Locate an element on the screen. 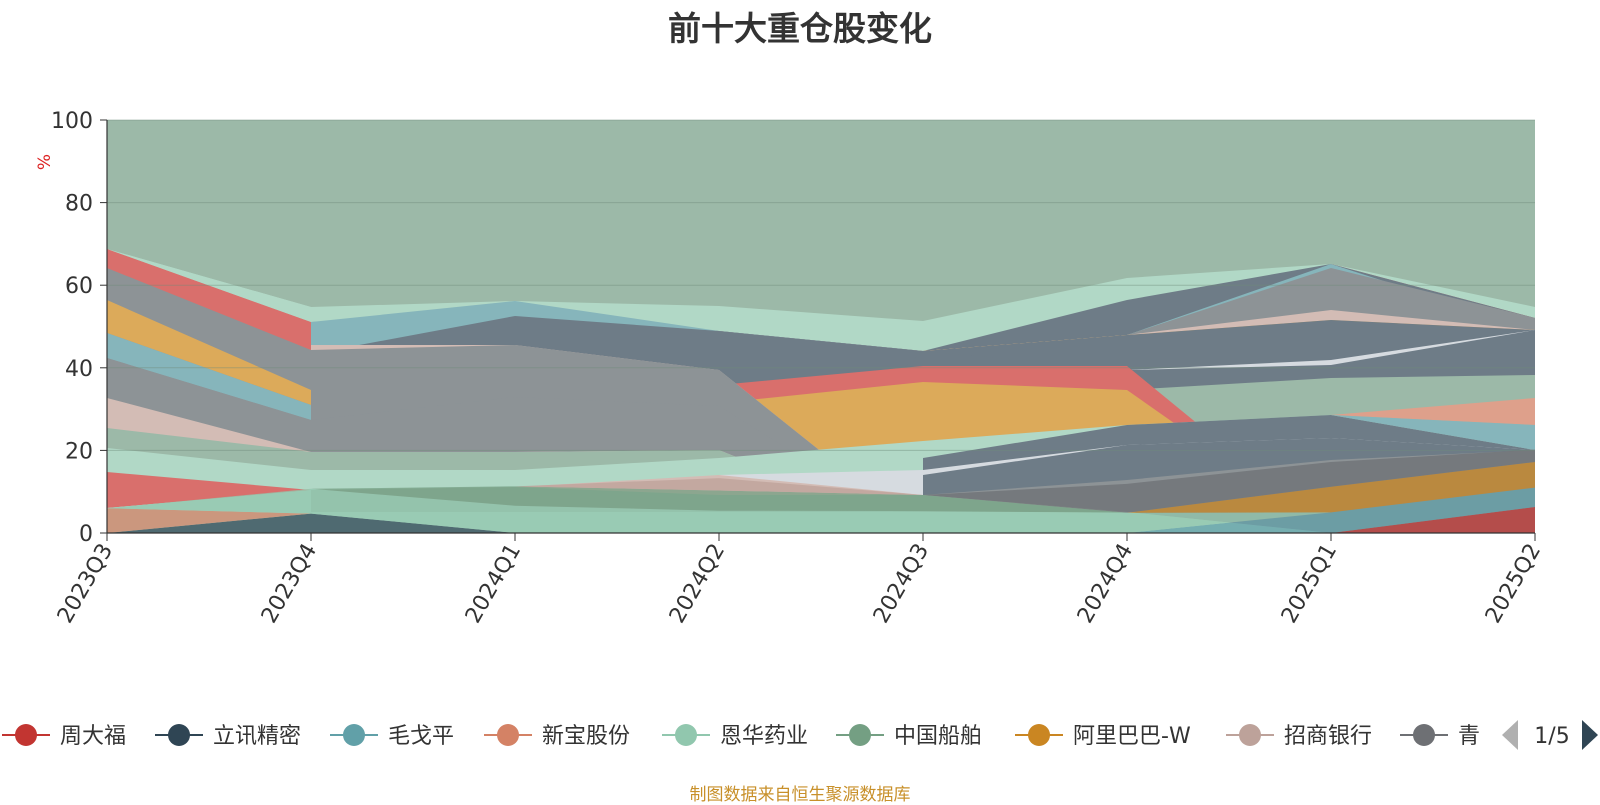 The height and width of the screenshot is (805, 1600). band-redtip-left is located at coordinates (209, 299).